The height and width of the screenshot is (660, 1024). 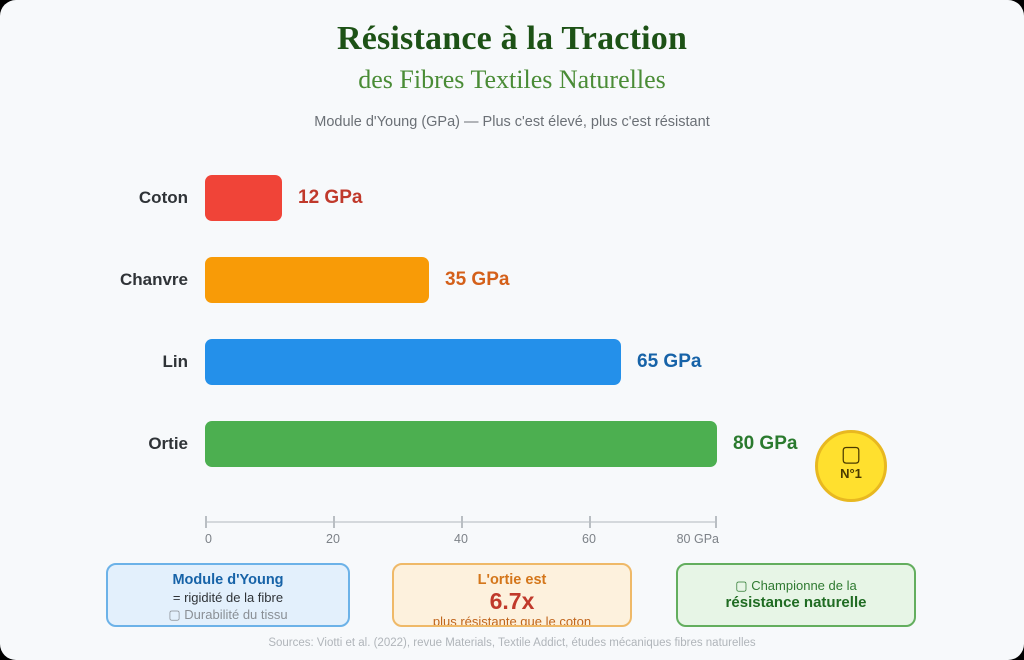 What do you see at coordinates (512, 79) in the screenshot?
I see `page-subtitle: des Fibres Textiles Naturelles` at bounding box center [512, 79].